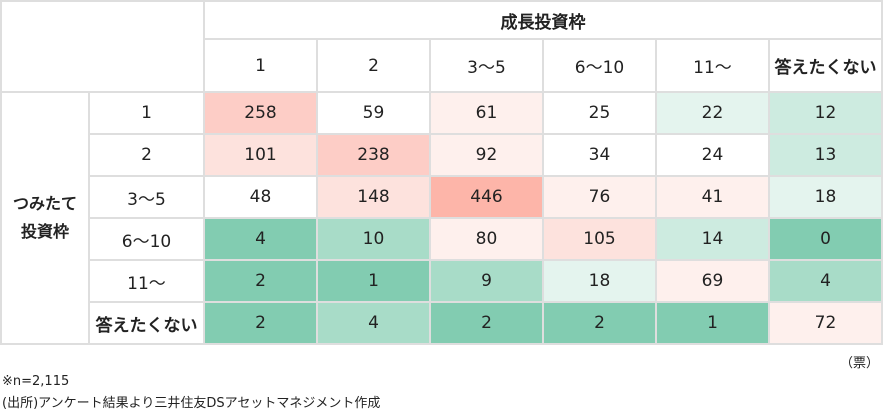 Image resolution: width=883 pixels, height=411 pixels. I want to click on table-row: 2 101 238 92 34 24 13, so click(442, 155).